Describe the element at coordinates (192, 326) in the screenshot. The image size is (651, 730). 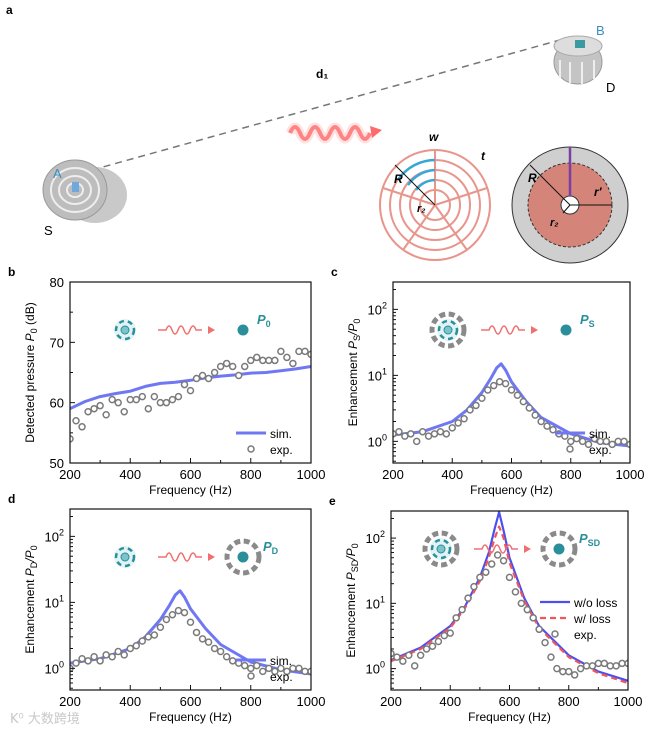
I see `inset-diagram: P0` at that location.